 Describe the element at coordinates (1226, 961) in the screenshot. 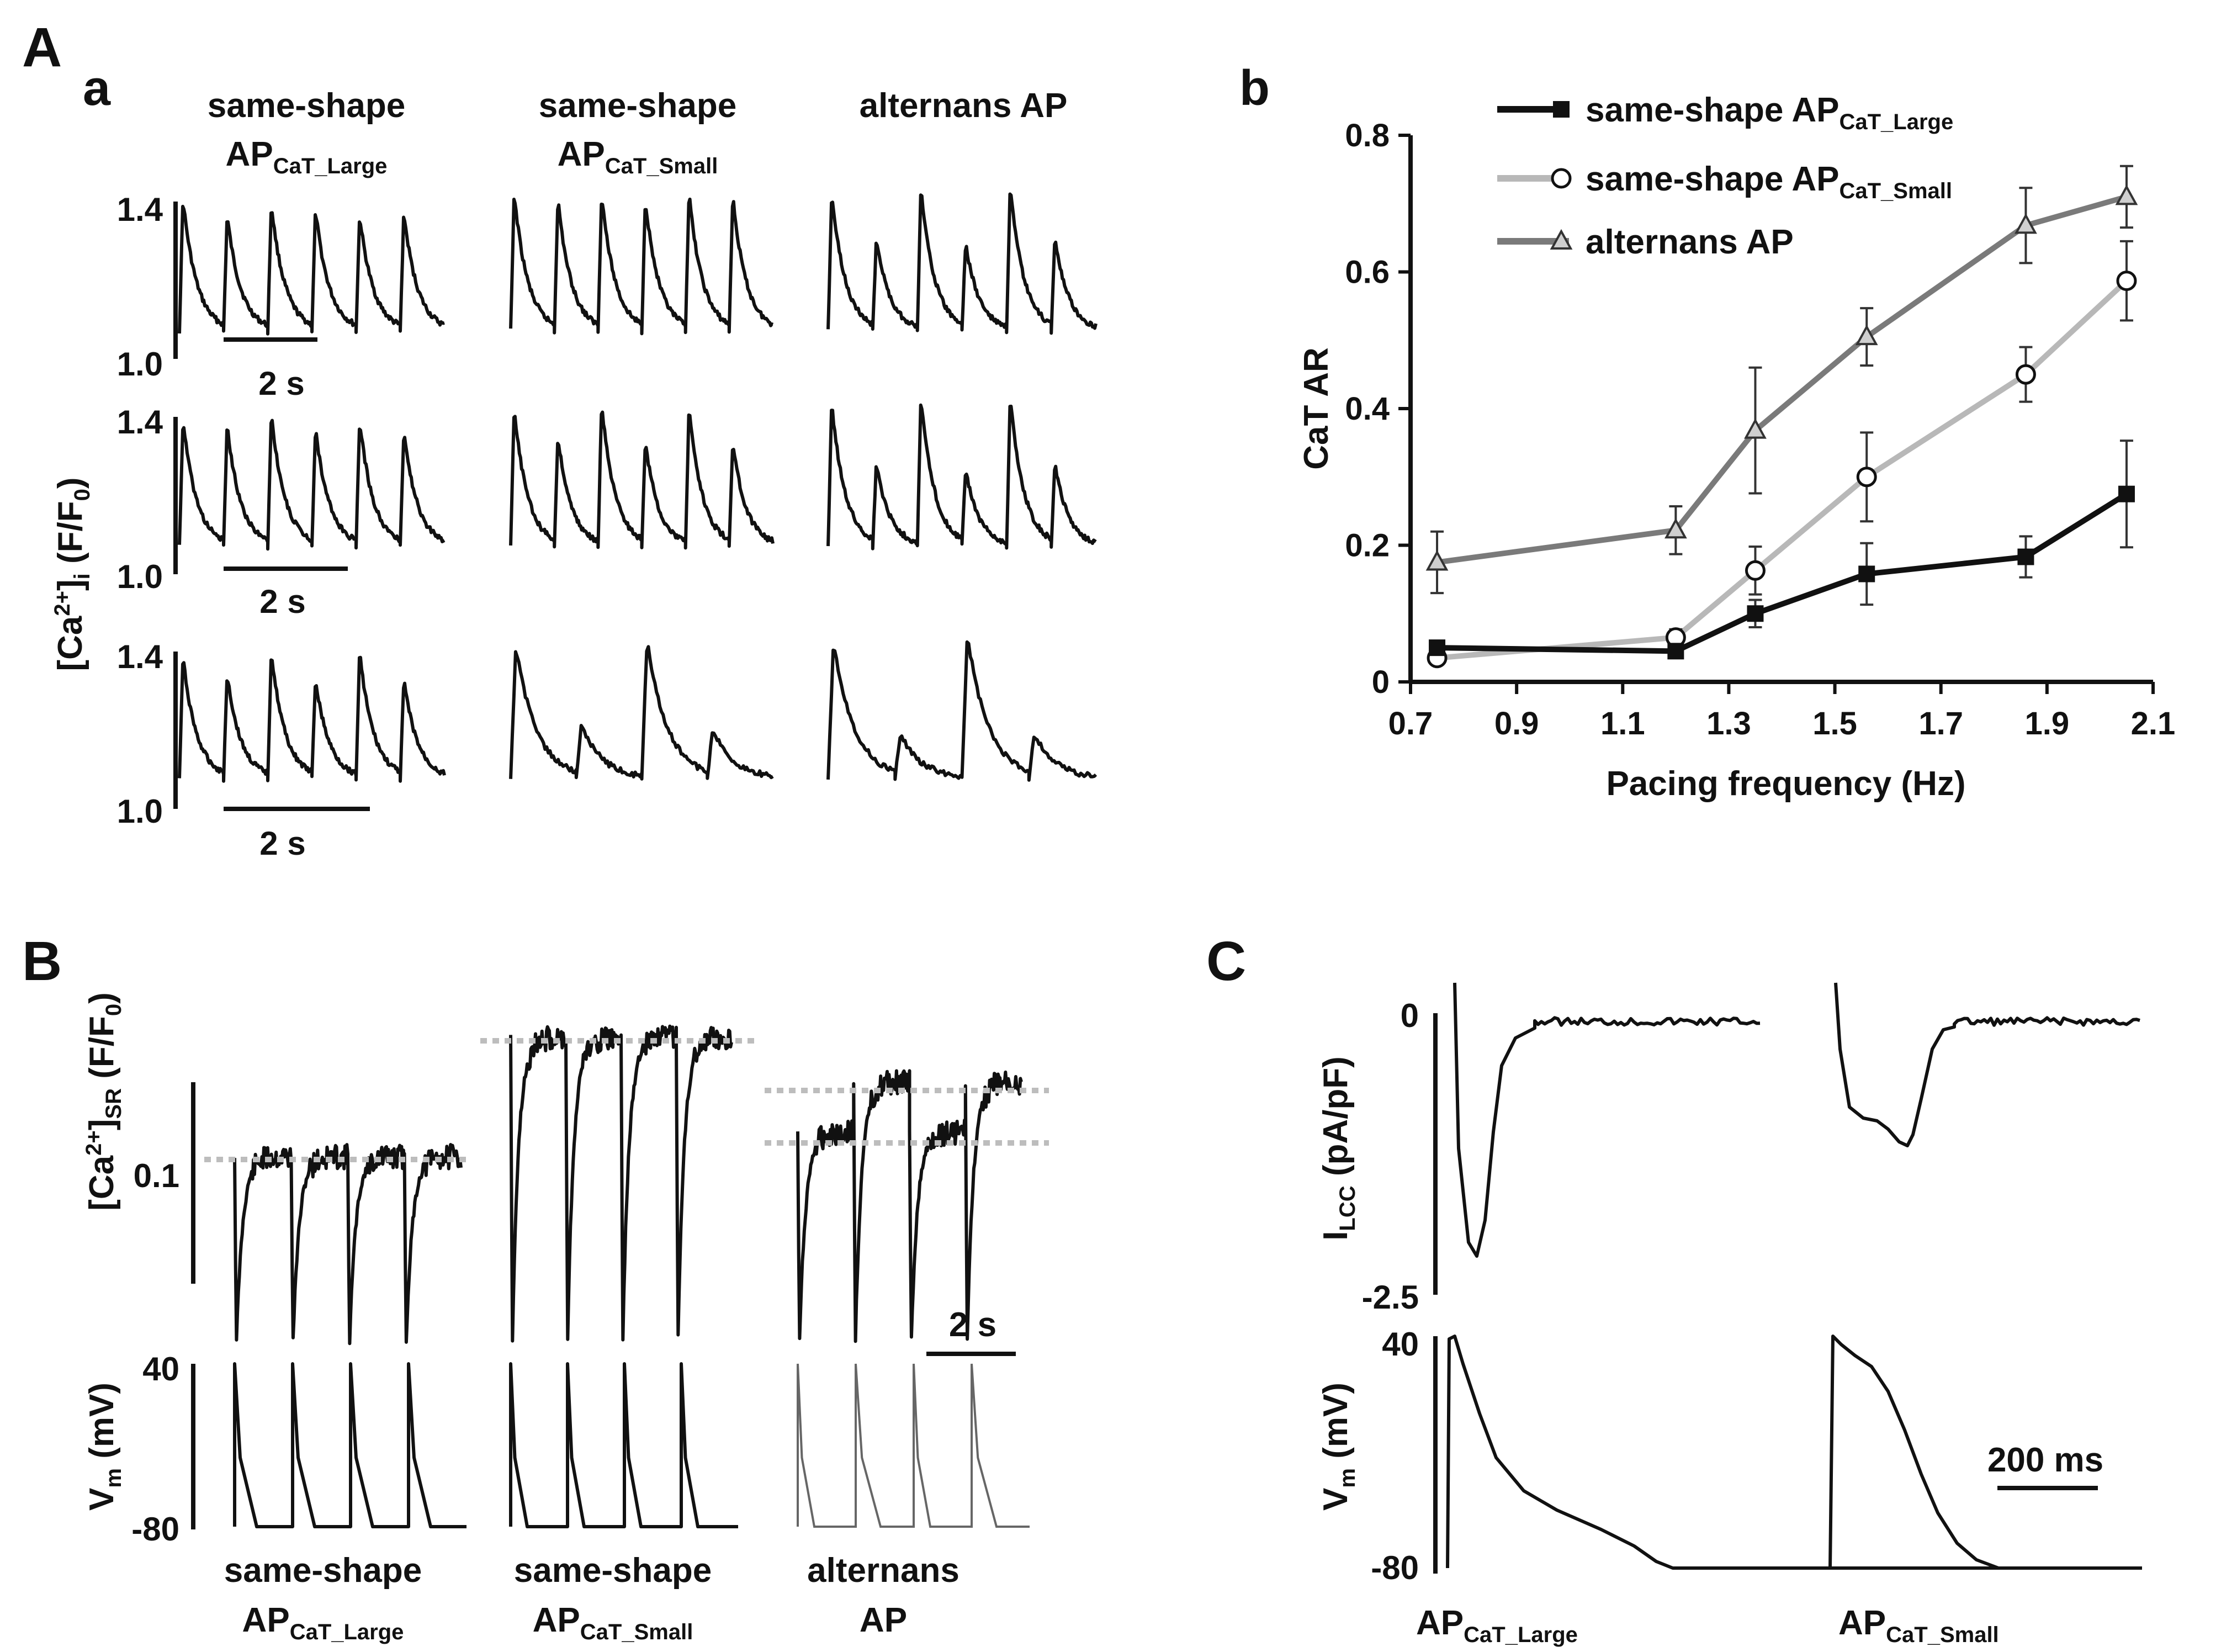

I see `panel-label-C: C` at that location.